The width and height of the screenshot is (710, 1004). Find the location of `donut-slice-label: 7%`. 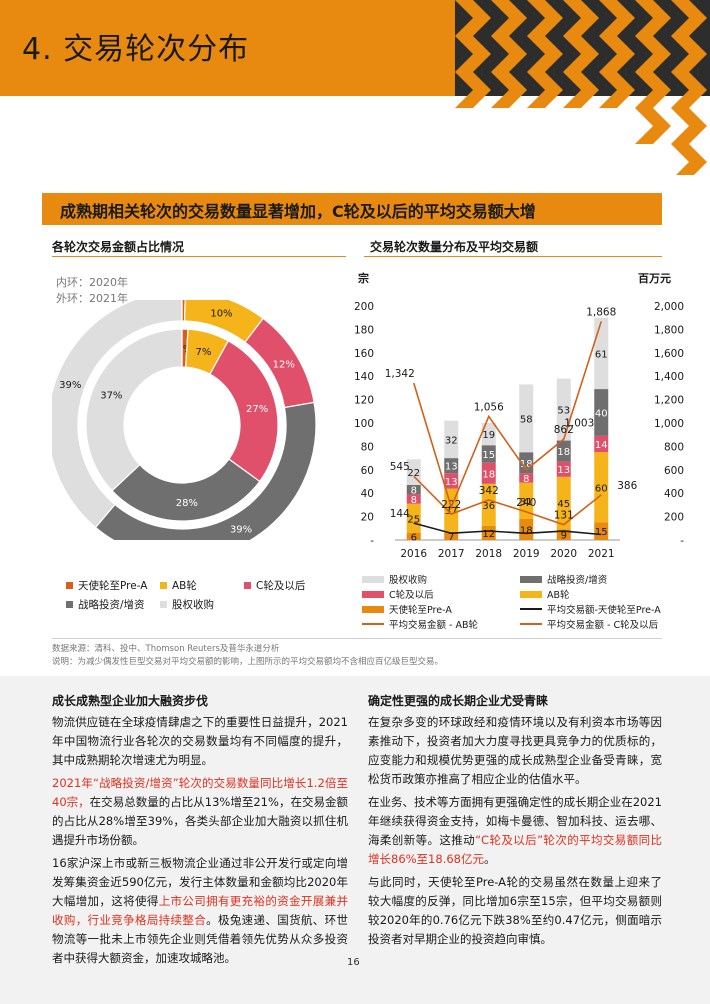

donut-slice-label: 7% is located at coordinates (204, 352).